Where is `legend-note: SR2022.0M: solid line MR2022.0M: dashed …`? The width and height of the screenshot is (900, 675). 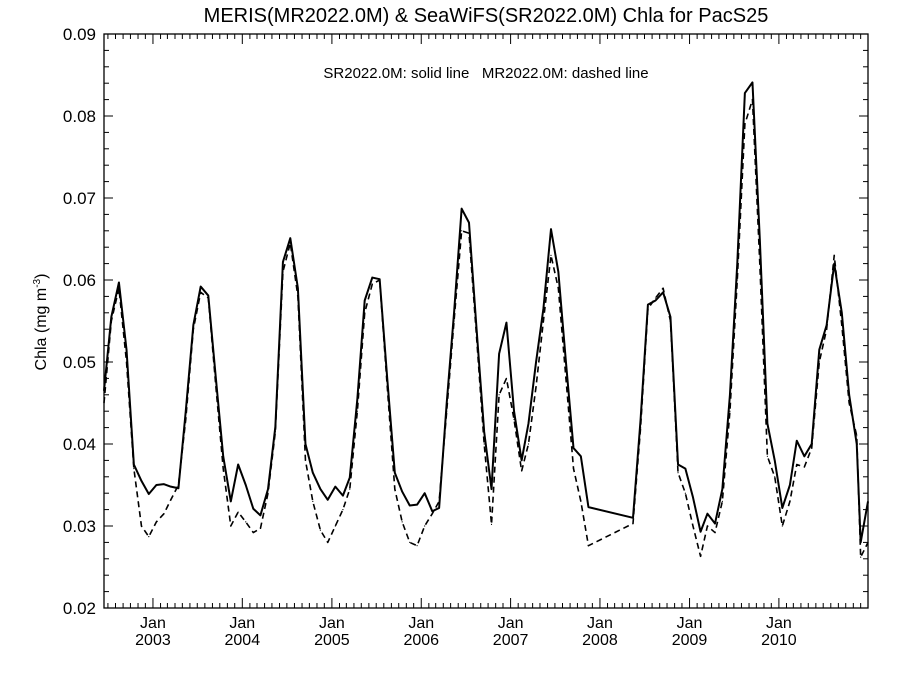
legend-note: SR2022.0M: solid line MR2022.0M: dashed … is located at coordinates (485, 73).